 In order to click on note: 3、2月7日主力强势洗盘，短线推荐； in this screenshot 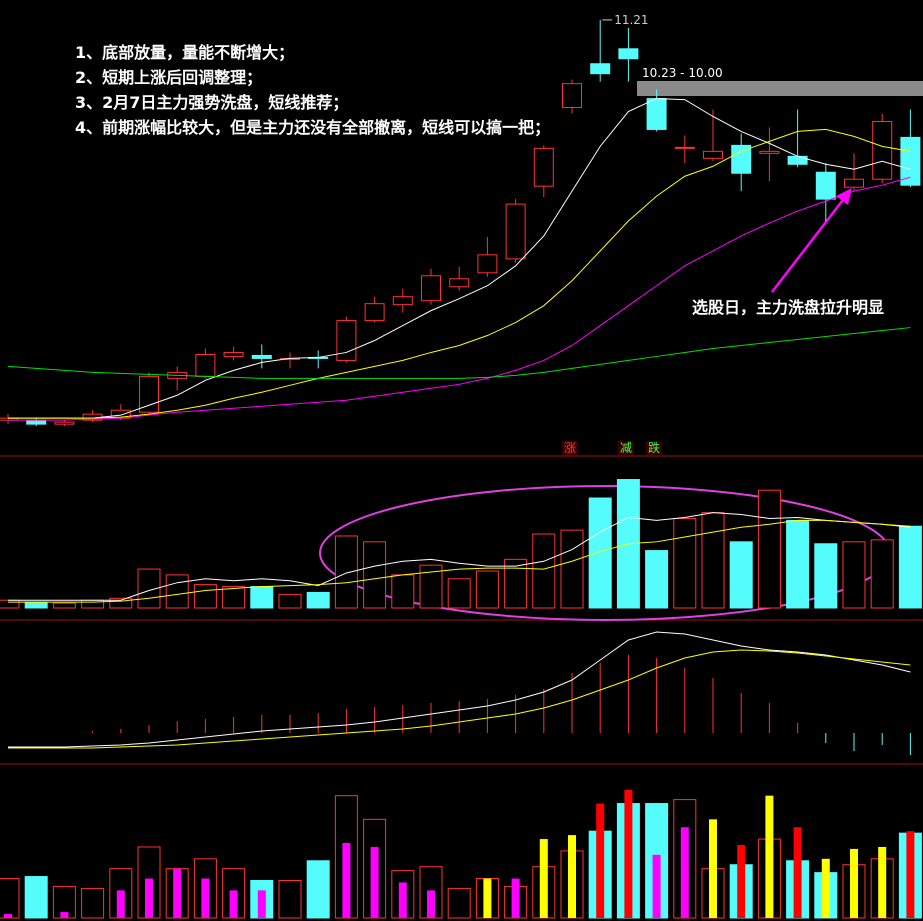, I will do `click(211, 102)`.